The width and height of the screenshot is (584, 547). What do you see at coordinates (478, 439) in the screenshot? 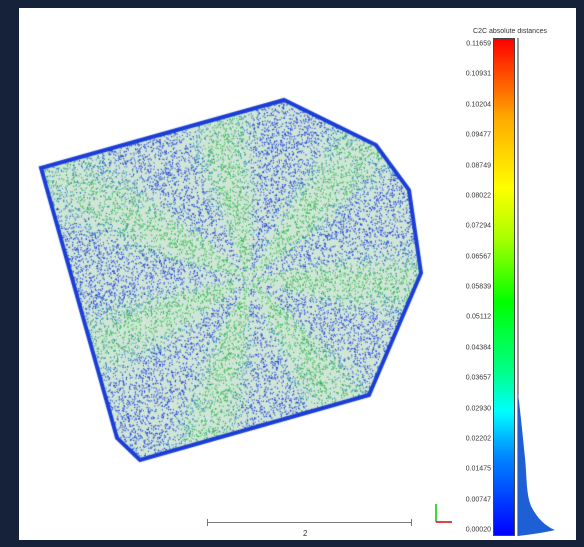
I see `color-scale-tick: 0.02202` at bounding box center [478, 439].